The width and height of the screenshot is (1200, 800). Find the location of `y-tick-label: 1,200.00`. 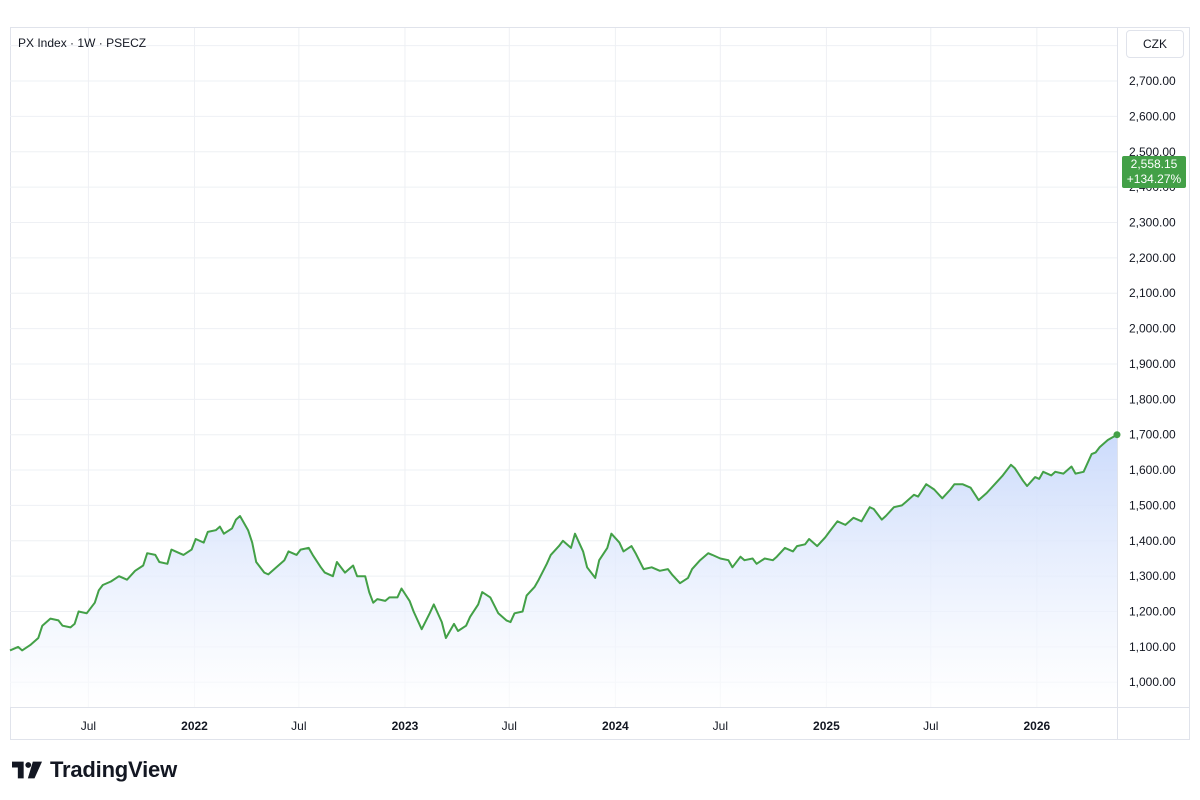

y-tick-label: 1,200.00 is located at coordinates (1152, 612).